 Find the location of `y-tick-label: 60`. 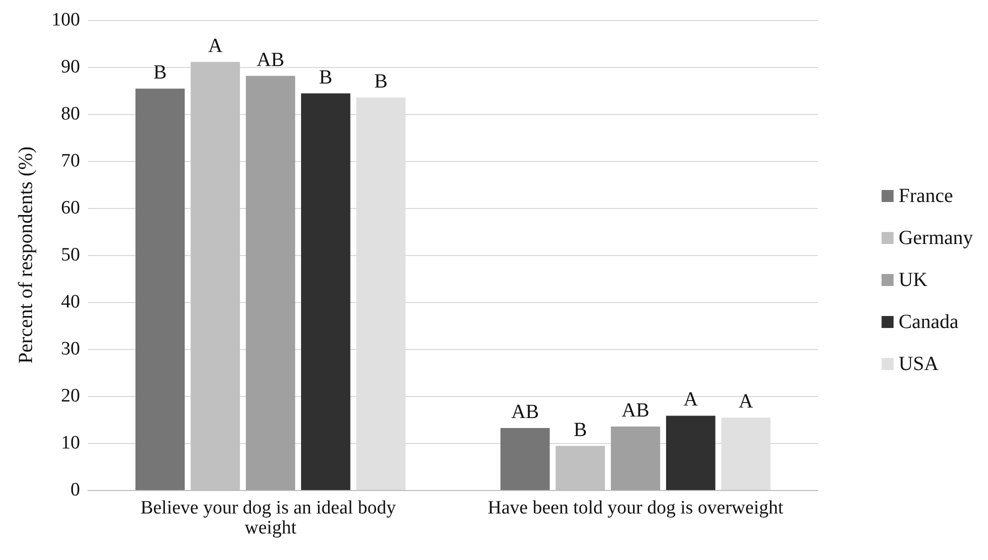

y-tick-label: 60 is located at coordinates (70, 208).